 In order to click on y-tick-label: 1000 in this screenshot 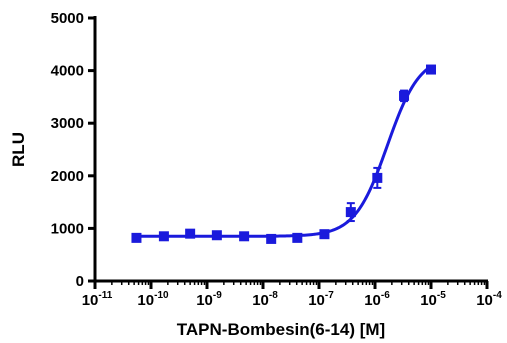, I will do `click(67, 228)`.